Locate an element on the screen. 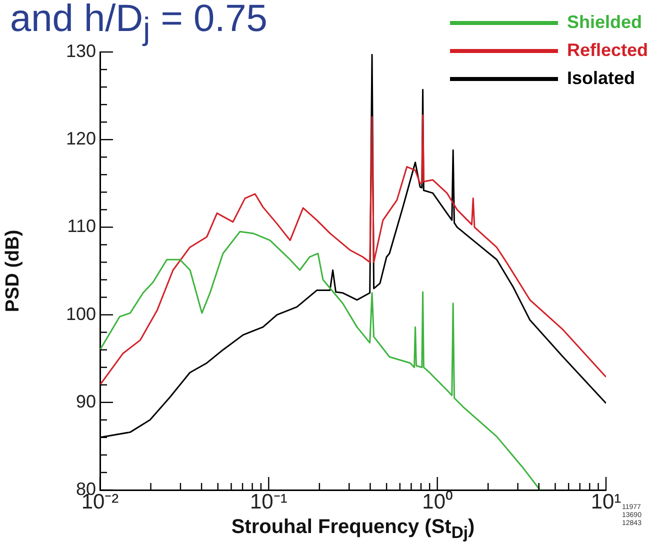 This screenshot has height=552, width=667. text: Reflected is located at coordinates (607, 50).